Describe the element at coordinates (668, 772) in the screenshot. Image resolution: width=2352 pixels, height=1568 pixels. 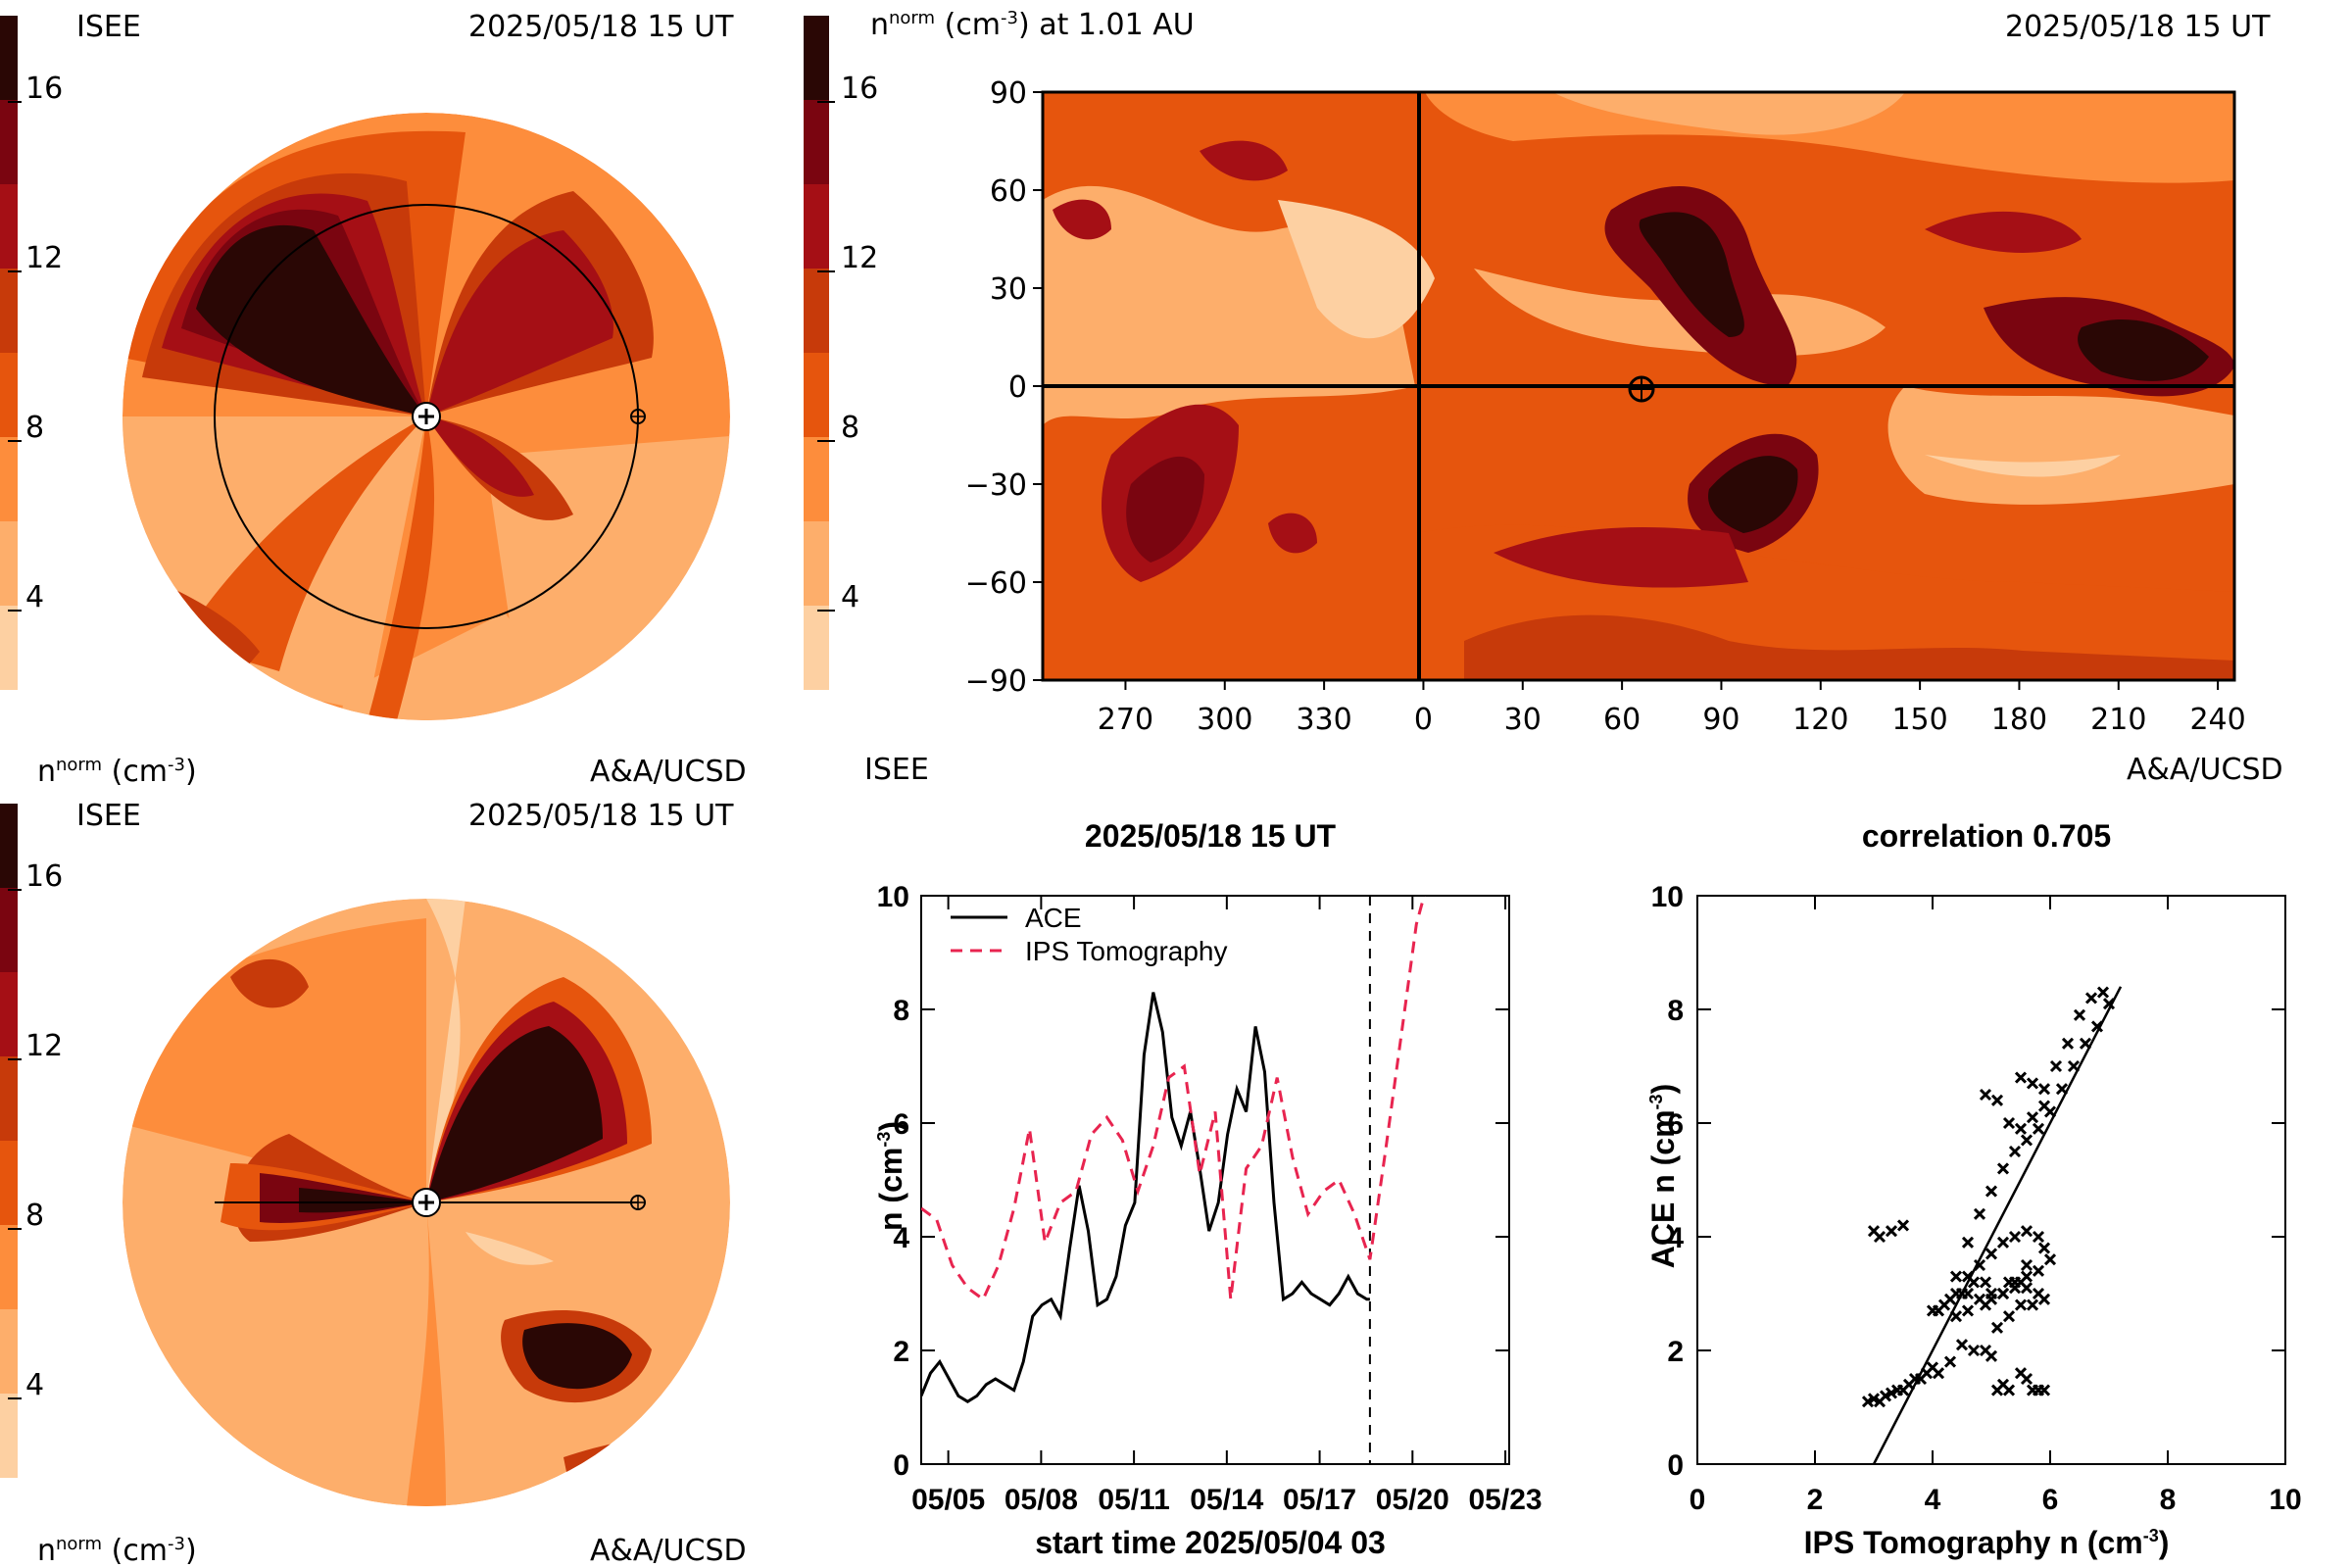
I see `panel-a-credit: A&A/UCSD` at that location.